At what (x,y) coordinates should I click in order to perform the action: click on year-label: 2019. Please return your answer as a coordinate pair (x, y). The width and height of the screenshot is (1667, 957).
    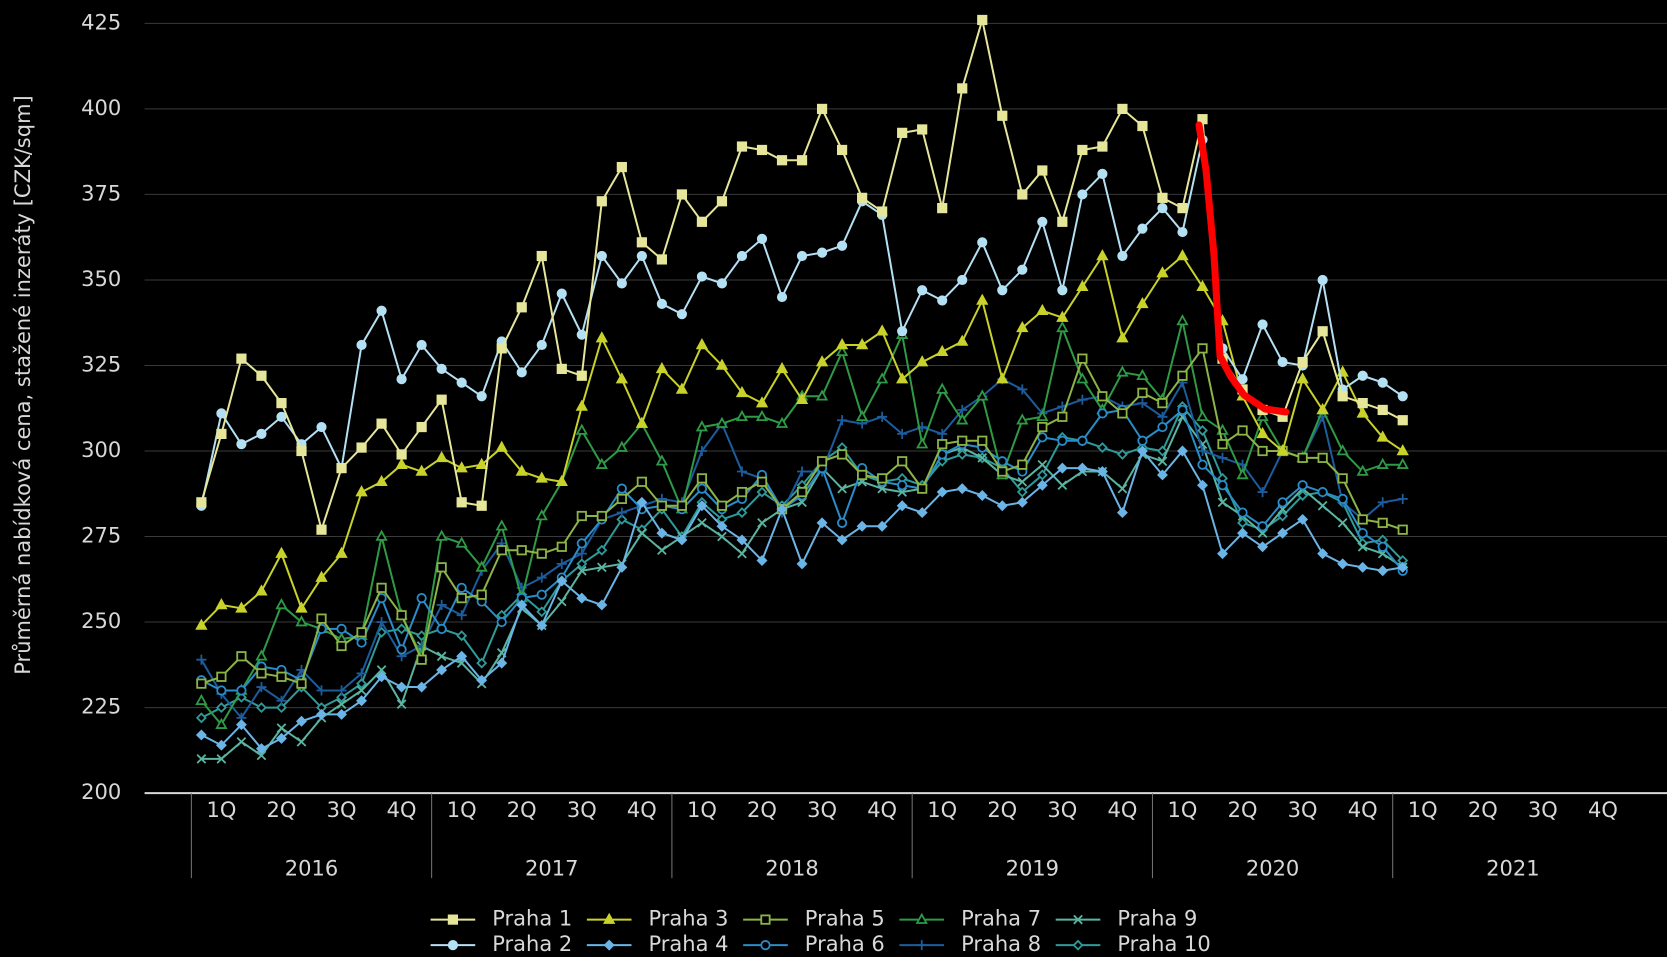
    Looking at the image, I should click on (1032, 869).